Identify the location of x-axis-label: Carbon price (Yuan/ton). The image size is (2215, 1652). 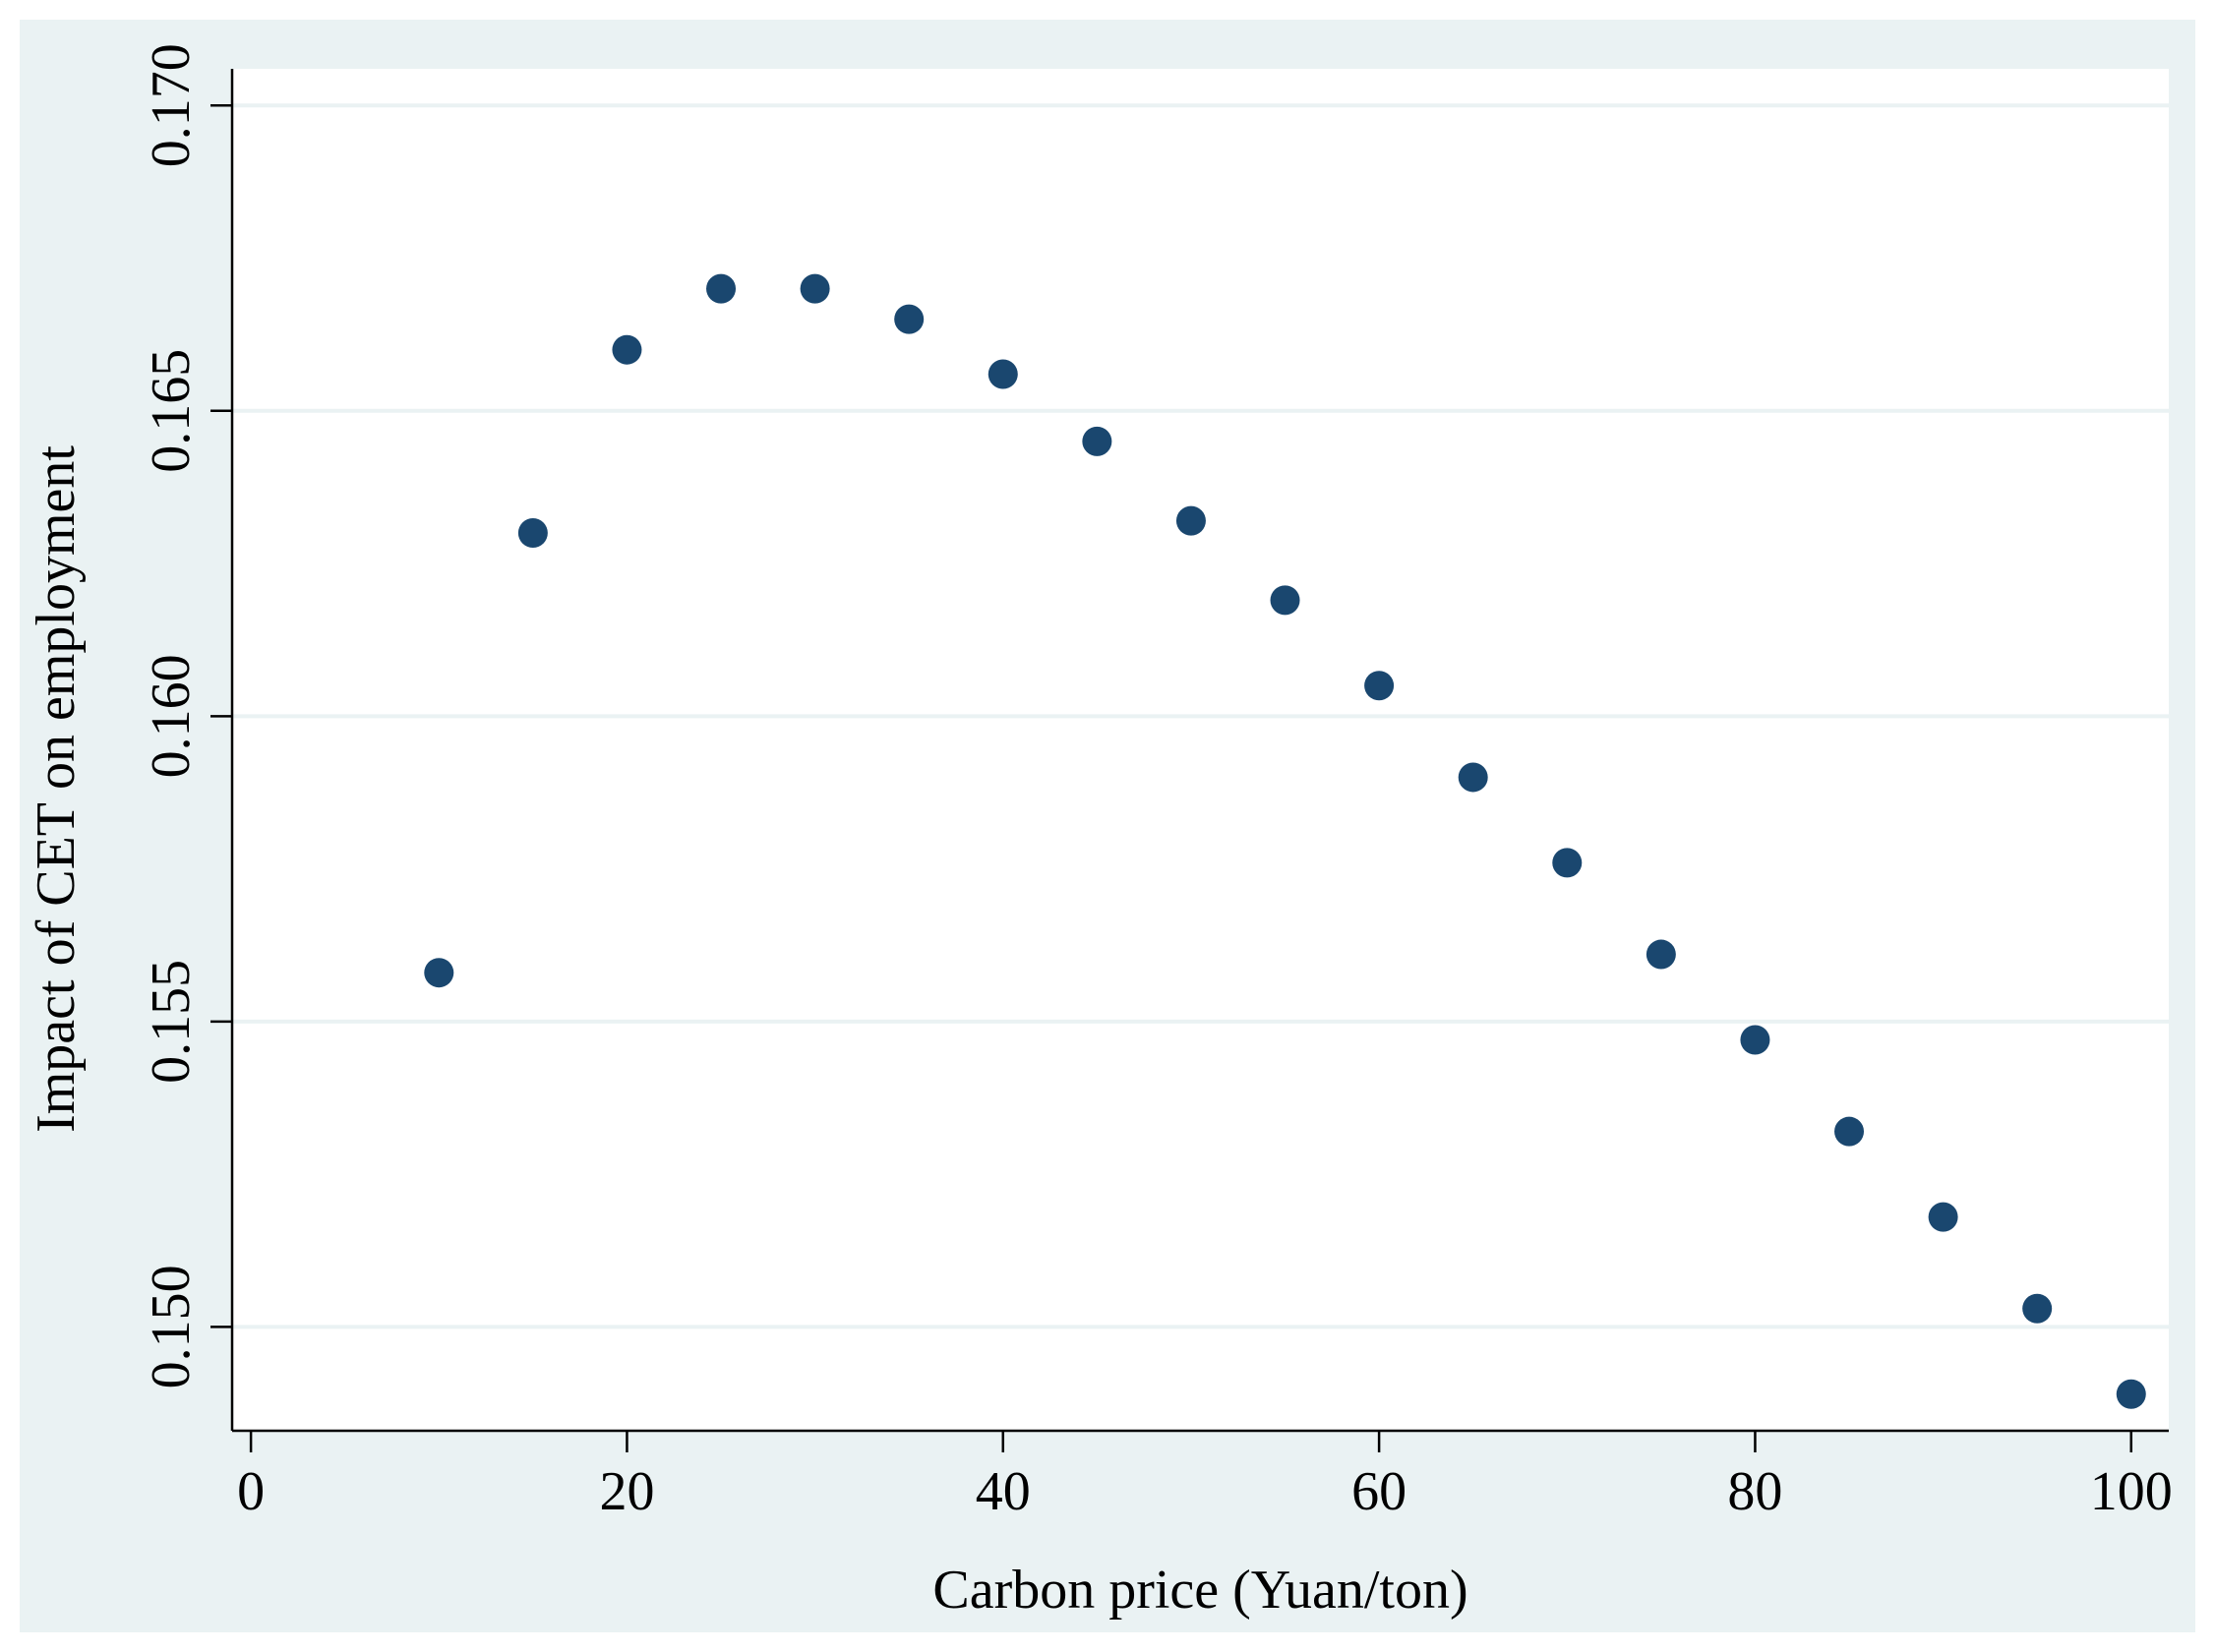
(1199, 1590).